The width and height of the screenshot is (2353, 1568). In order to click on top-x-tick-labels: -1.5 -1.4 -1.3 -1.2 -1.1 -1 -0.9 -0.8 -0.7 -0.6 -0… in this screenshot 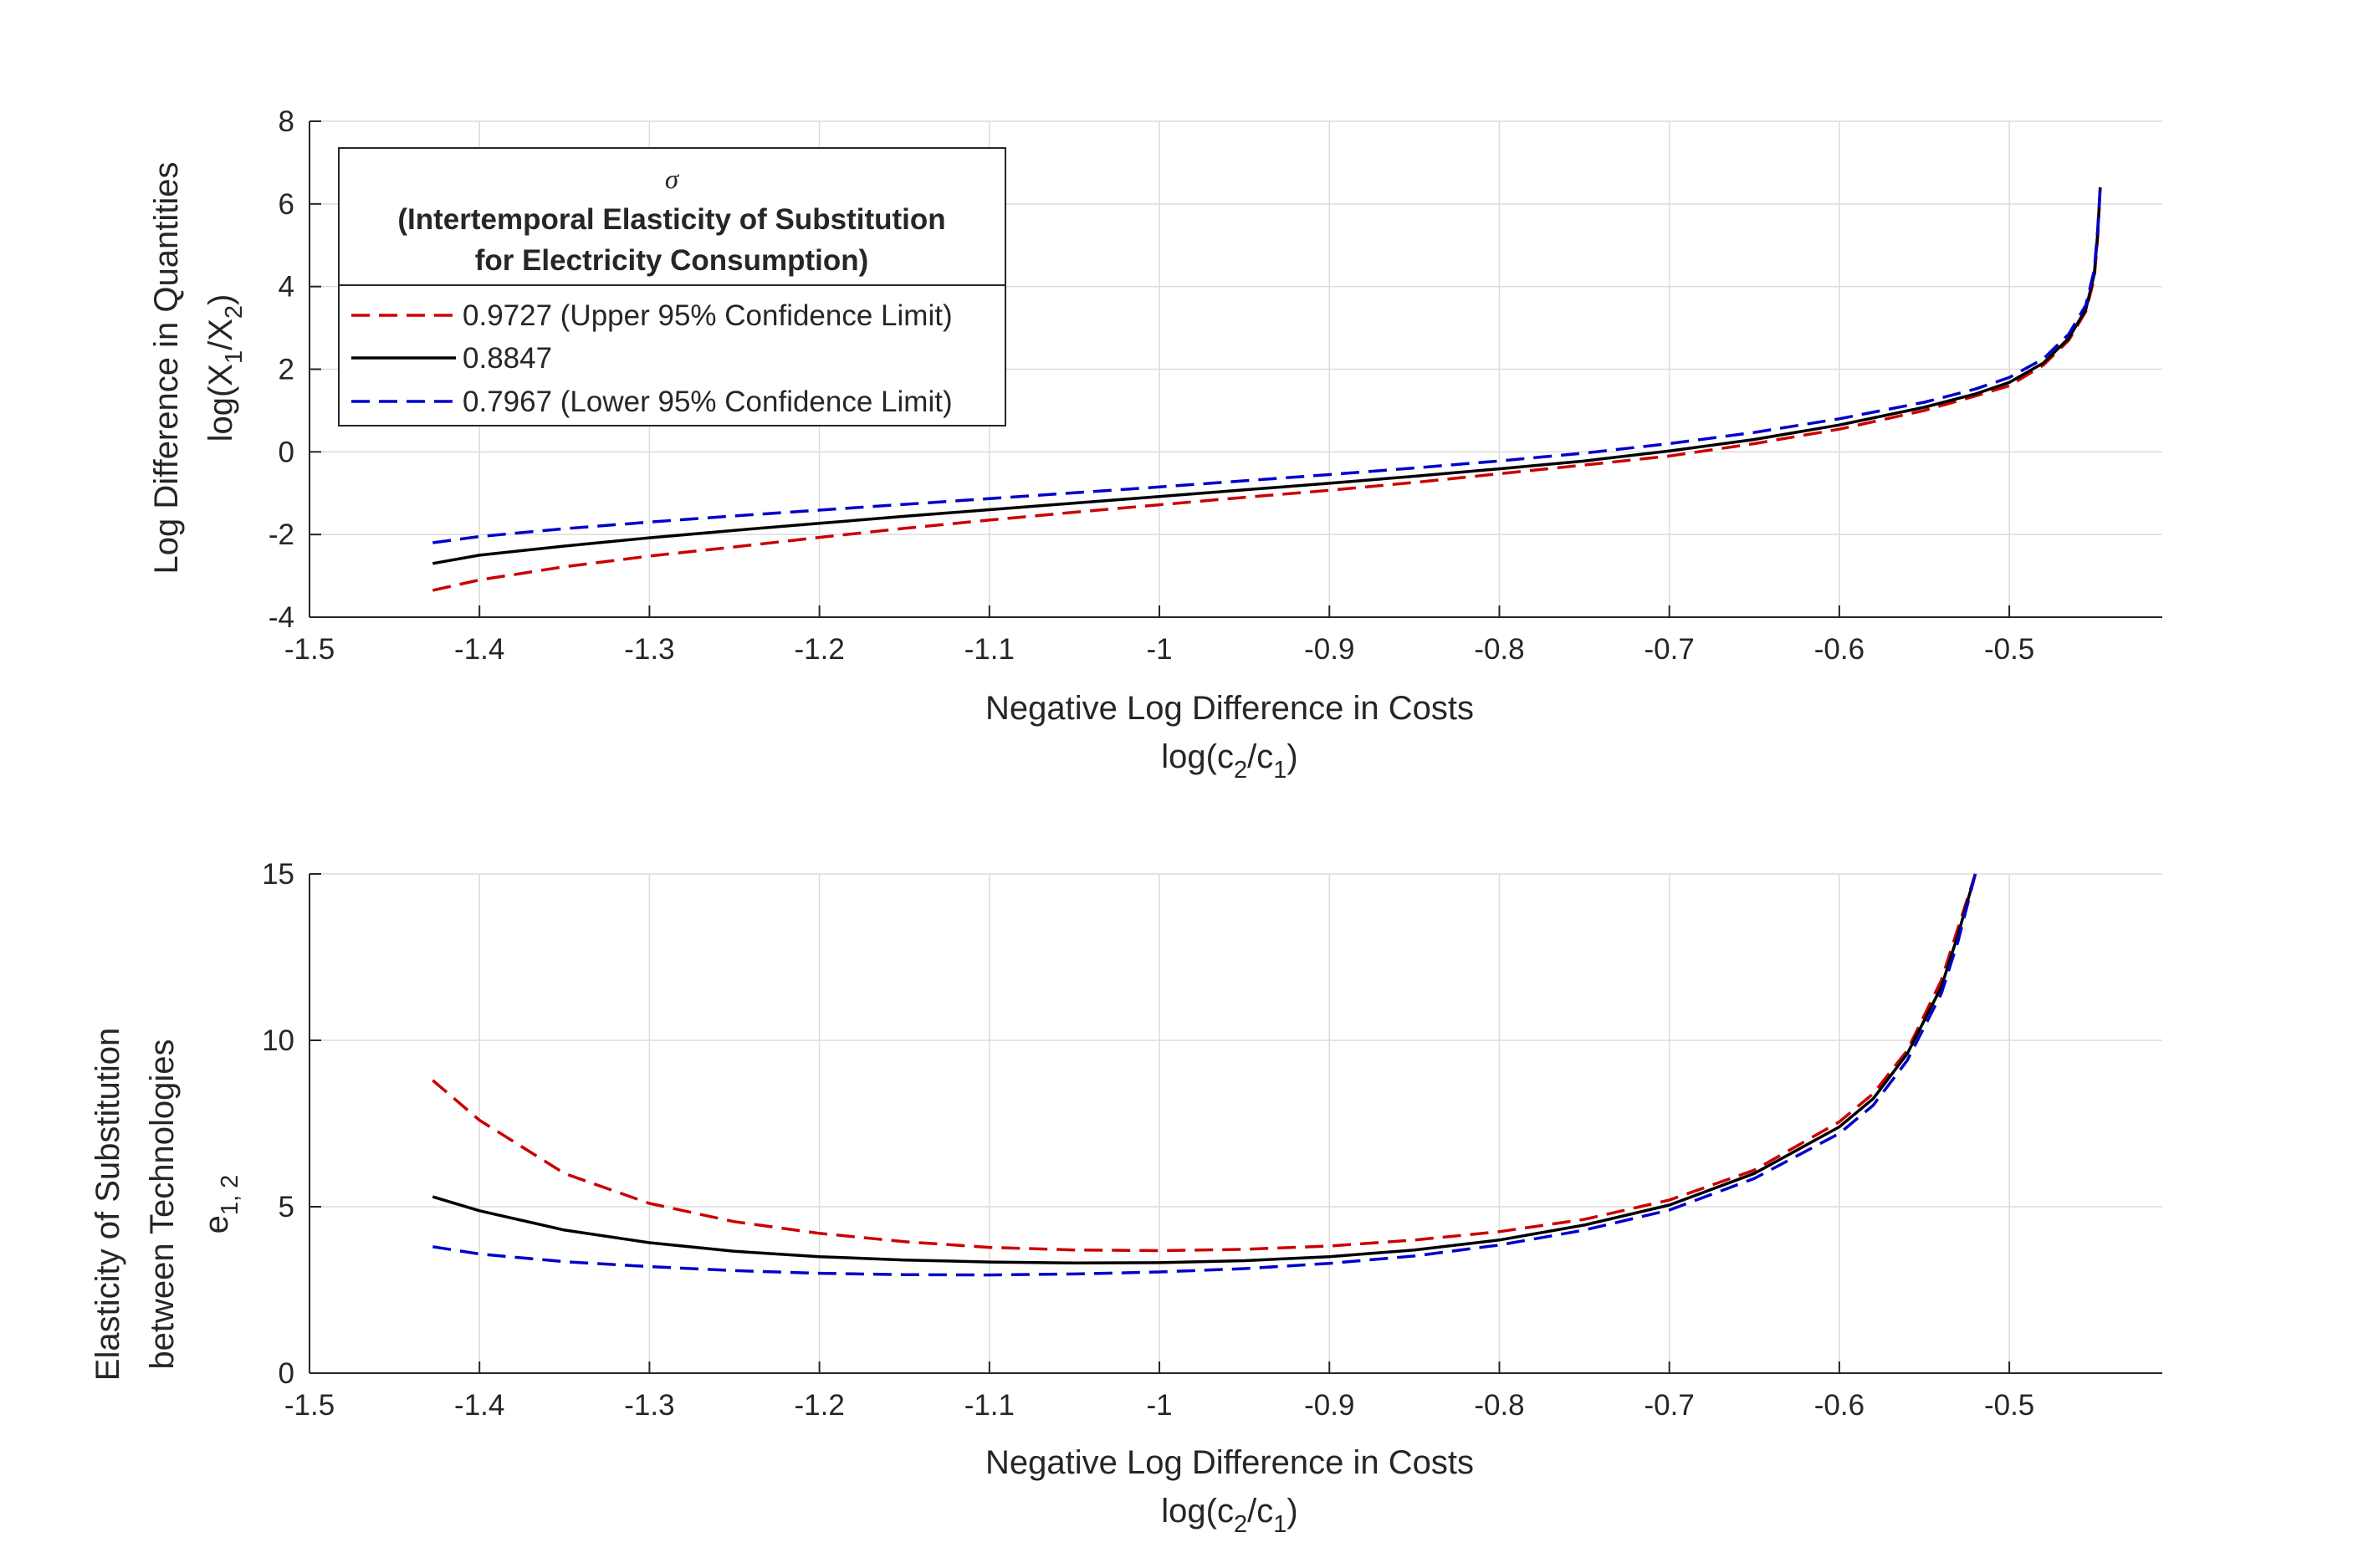, I will do `click(1159, 649)`.